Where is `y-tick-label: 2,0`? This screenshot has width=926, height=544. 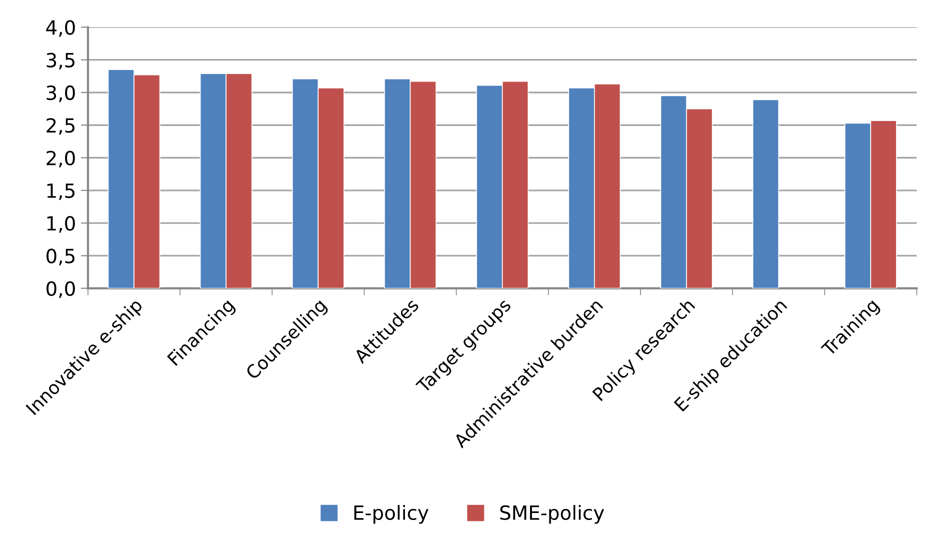 y-tick-label: 2,0 is located at coordinates (60, 159).